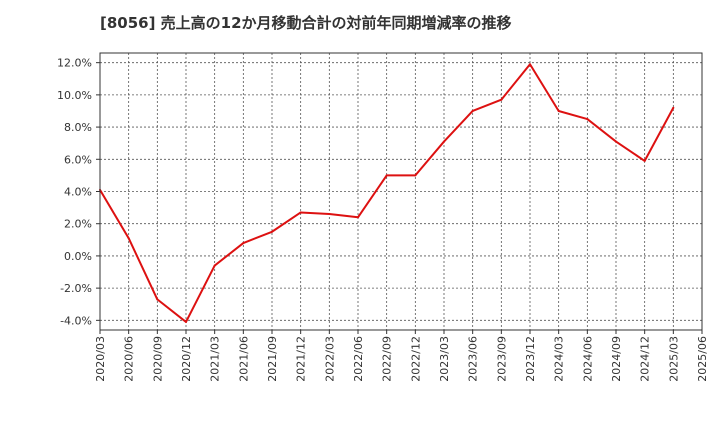 Image resolution: width=720 pixels, height=440 pixels. I want to click on x-tick-label: 2022/12, so click(415, 359).